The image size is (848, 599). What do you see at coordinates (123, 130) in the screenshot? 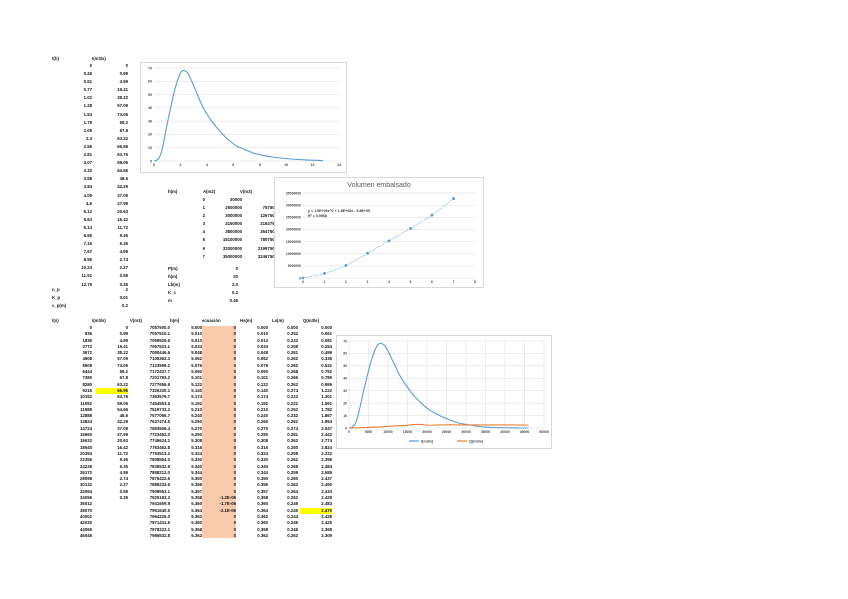
I see `table1-cell-i: 67.8` at bounding box center [123, 130].